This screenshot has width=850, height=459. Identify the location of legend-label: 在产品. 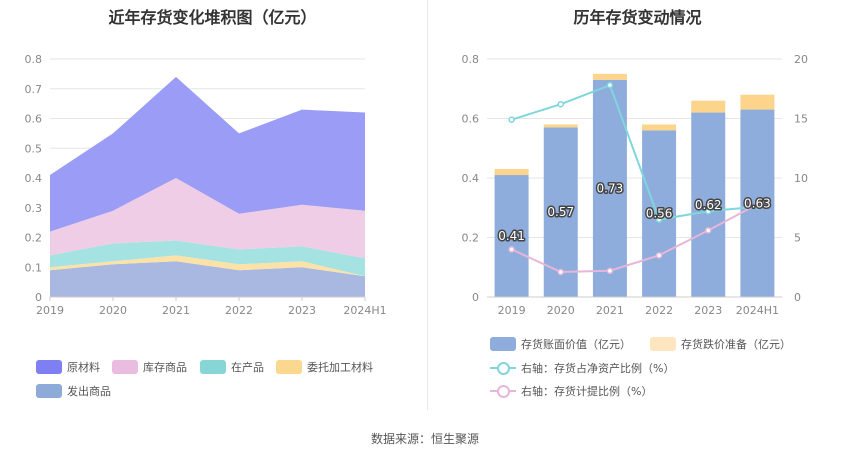
(247, 367).